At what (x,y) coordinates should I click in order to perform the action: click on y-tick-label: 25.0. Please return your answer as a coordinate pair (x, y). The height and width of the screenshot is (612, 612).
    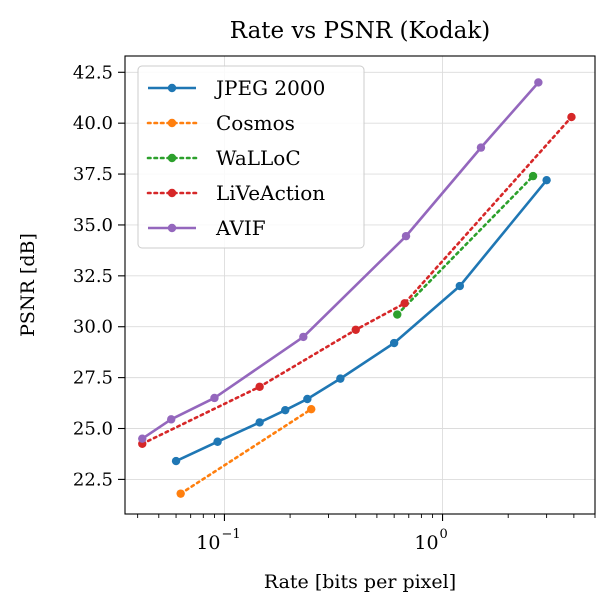
    Looking at the image, I should click on (93, 429).